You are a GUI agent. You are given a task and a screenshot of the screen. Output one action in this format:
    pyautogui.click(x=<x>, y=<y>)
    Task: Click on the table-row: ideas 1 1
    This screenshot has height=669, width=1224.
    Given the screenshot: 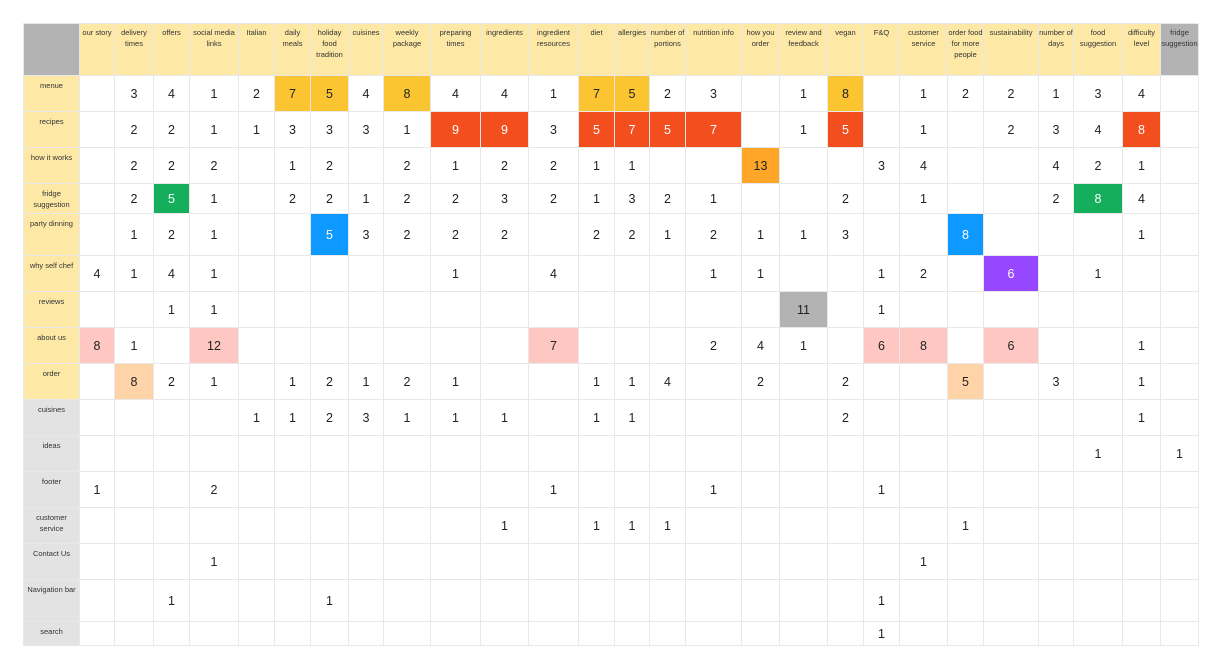 What is the action you would take?
    pyautogui.click(x=611, y=453)
    